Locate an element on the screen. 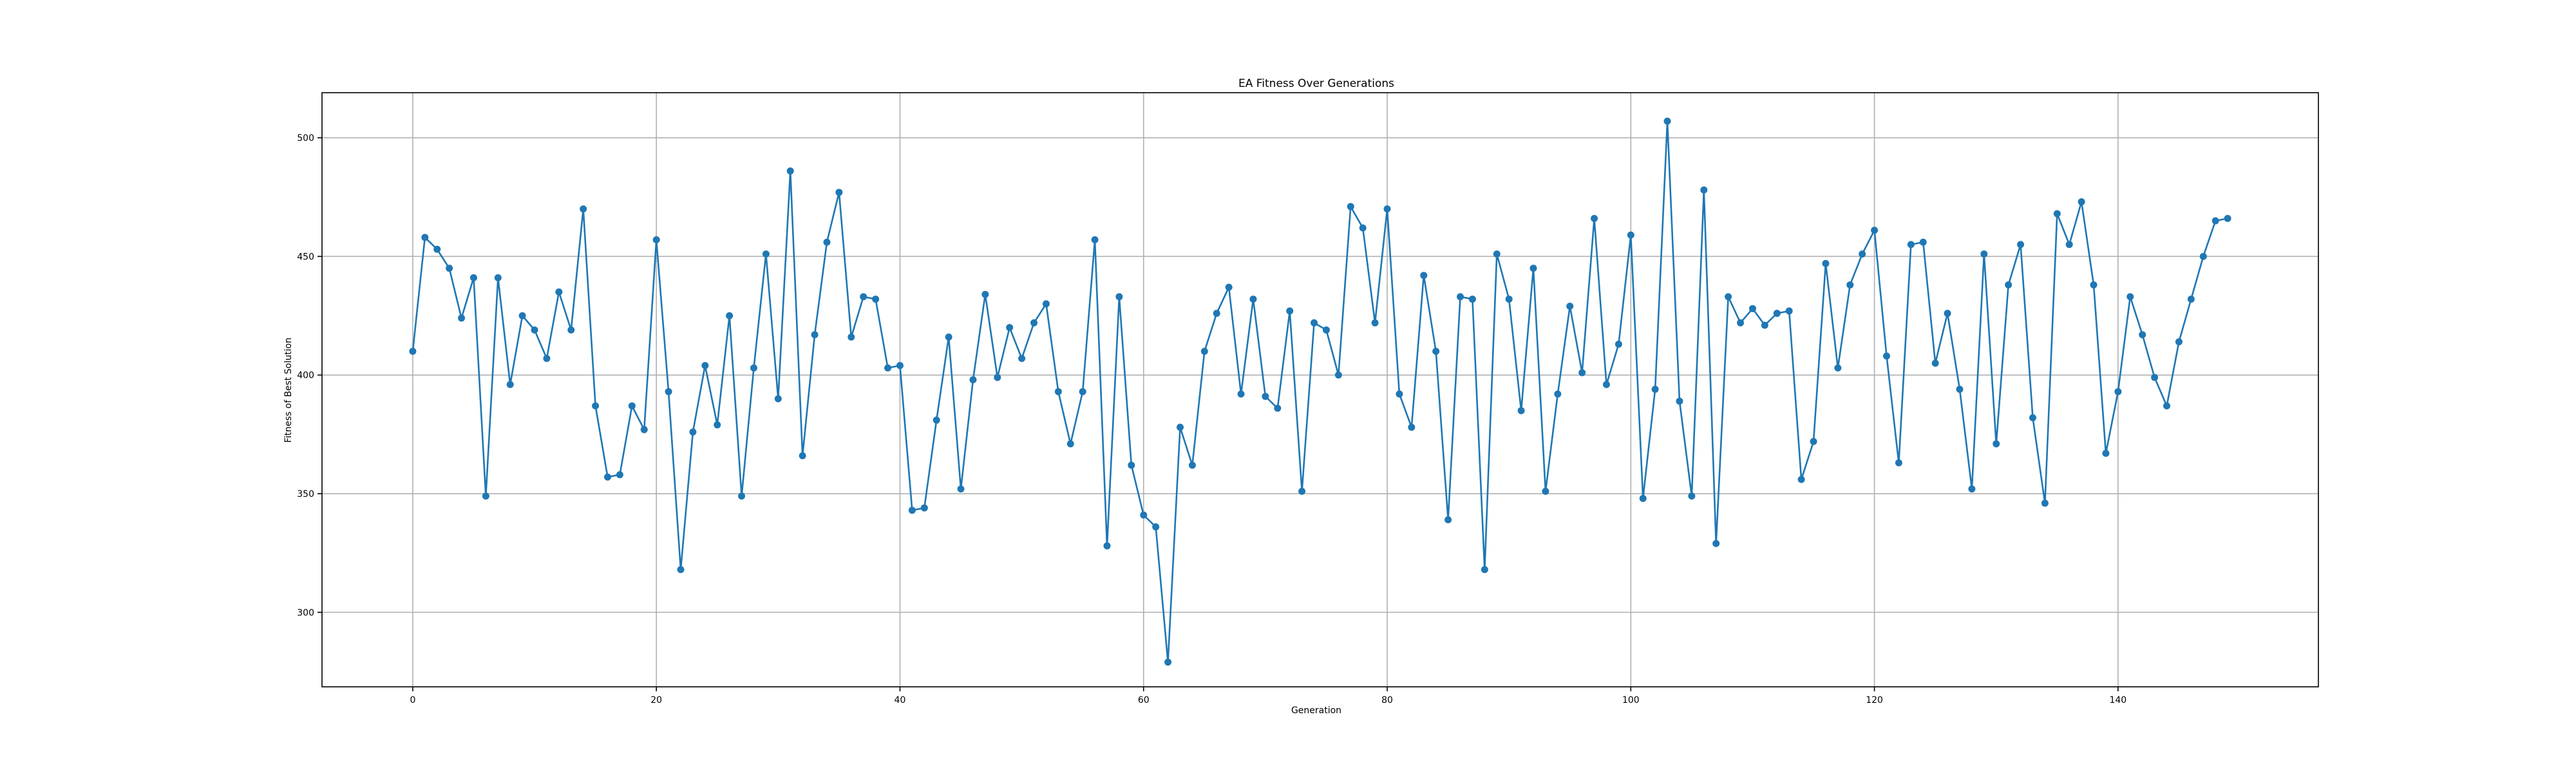 This screenshot has height=775, width=2576. y-axis-label: Fitness of Best Solution is located at coordinates (288, 389).